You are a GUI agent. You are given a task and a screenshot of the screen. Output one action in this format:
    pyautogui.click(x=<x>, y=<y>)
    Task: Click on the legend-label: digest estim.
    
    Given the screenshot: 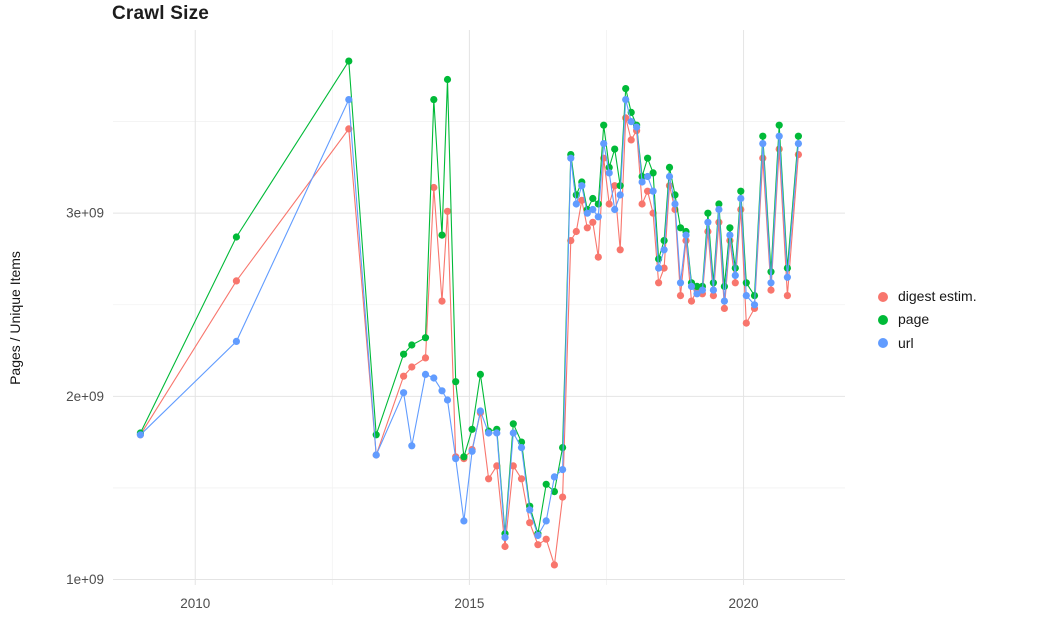 What is the action you would take?
    pyautogui.click(x=937, y=296)
    